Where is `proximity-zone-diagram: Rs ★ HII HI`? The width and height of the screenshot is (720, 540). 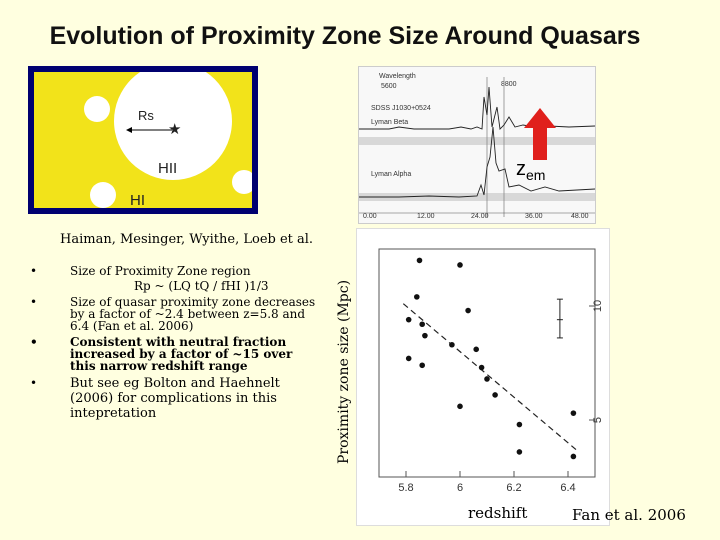 proximity-zone-diagram: Rs ★ HII HI is located at coordinates (143, 140).